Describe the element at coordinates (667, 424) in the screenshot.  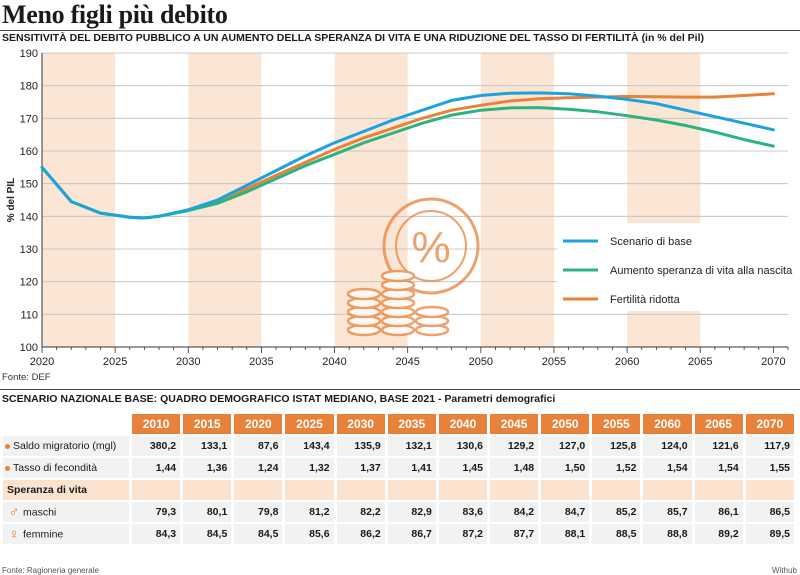
I see `year-header: 2060` at that location.